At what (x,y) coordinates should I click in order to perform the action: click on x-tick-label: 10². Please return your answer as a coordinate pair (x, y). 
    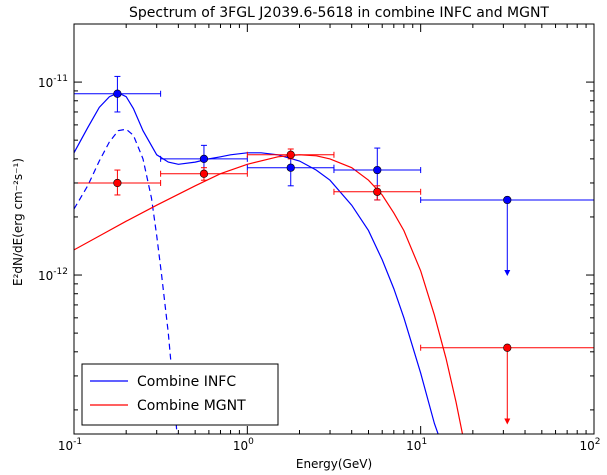
    Looking at the image, I should click on (589, 445).